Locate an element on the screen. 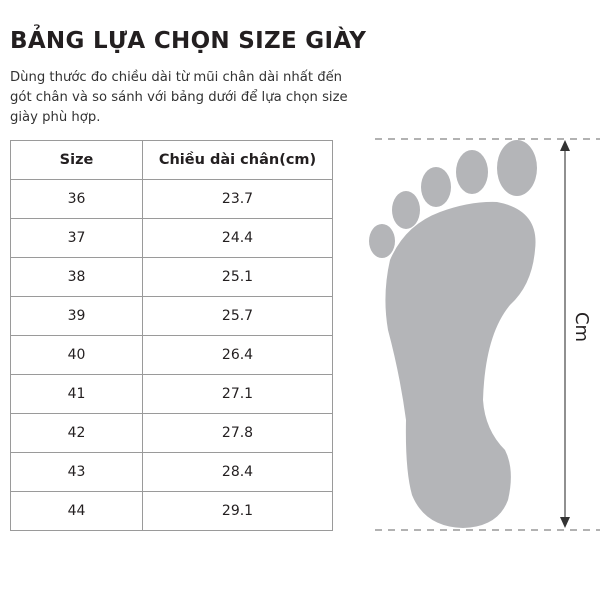 The height and width of the screenshot is (600, 600). table-row: 42 27.8 is located at coordinates (171, 433).